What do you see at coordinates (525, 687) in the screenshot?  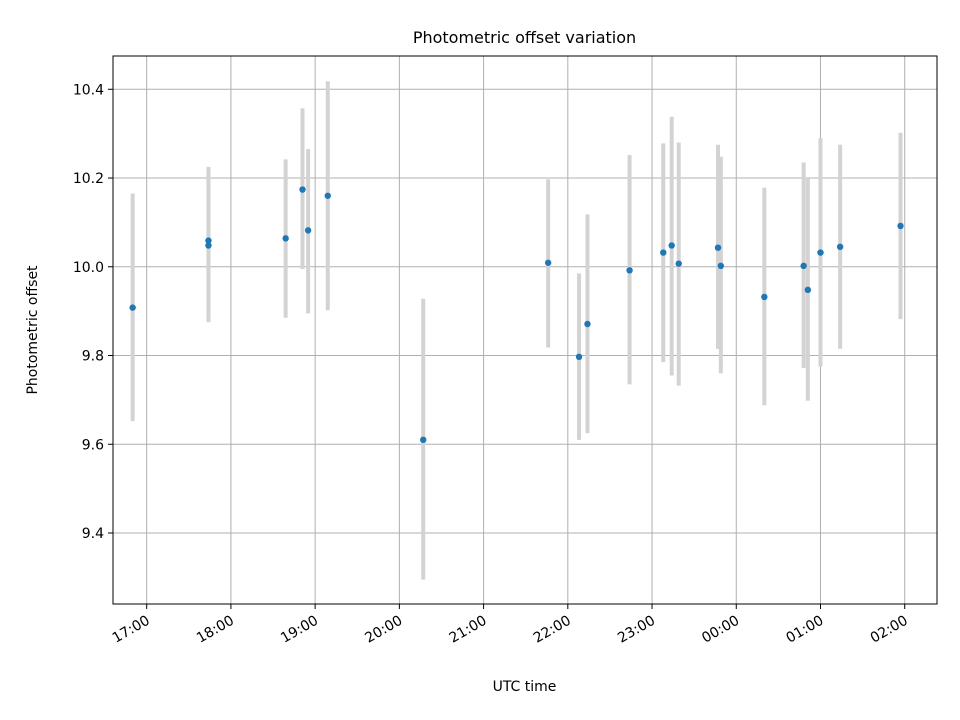 I see `x-axis-label: UTC time` at bounding box center [525, 687].